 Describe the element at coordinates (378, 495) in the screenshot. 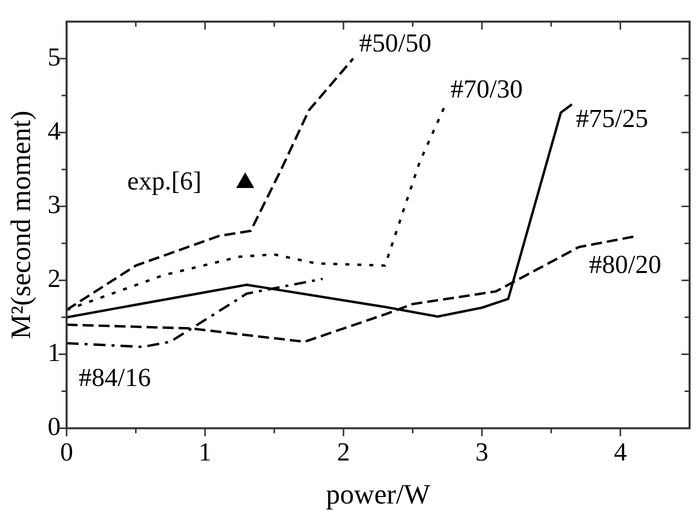

I see `x-axis-title: power/W` at that location.